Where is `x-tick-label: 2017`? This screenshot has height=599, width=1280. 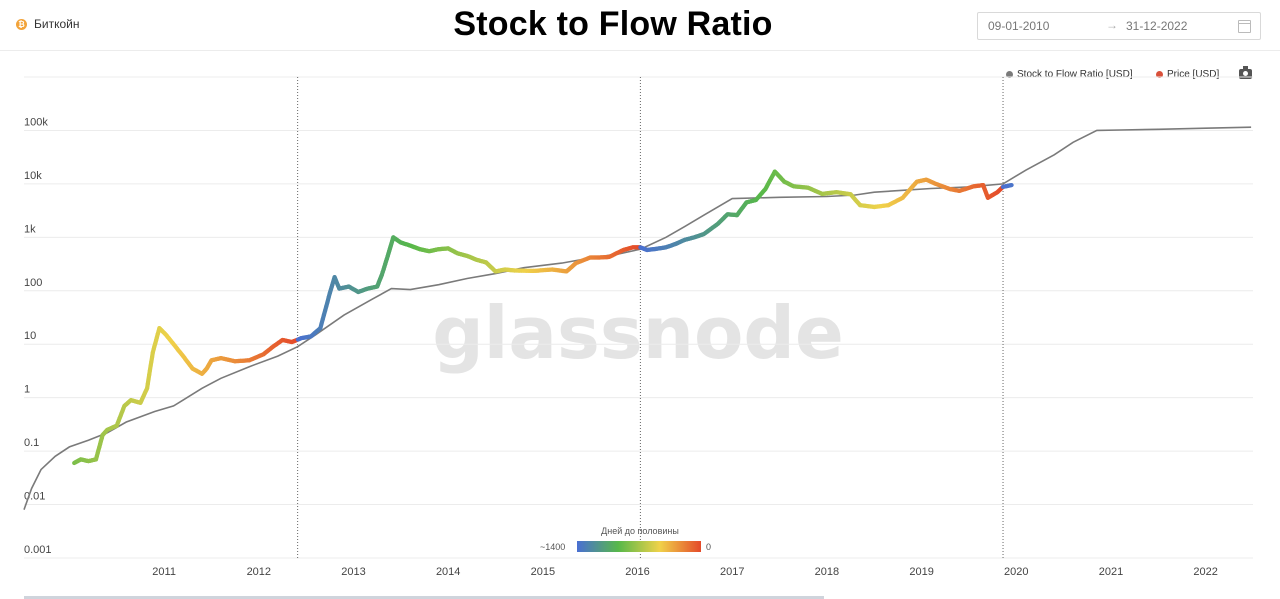 x-tick-label: 2017 is located at coordinates (732, 572).